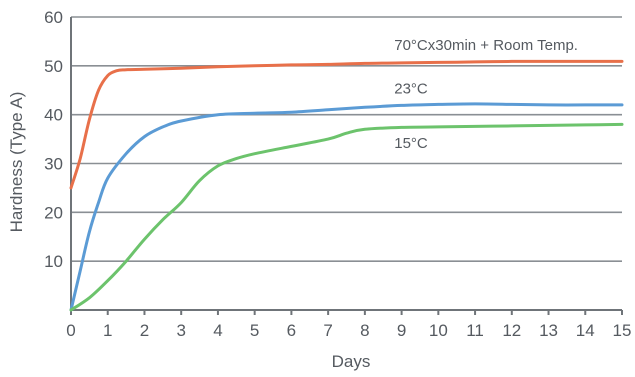 Image resolution: width=635 pixels, height=377 pixels. Describe the element at coordinates (180, 330) in the screenshot. I see `x-tick-label-3: 3` at that location.